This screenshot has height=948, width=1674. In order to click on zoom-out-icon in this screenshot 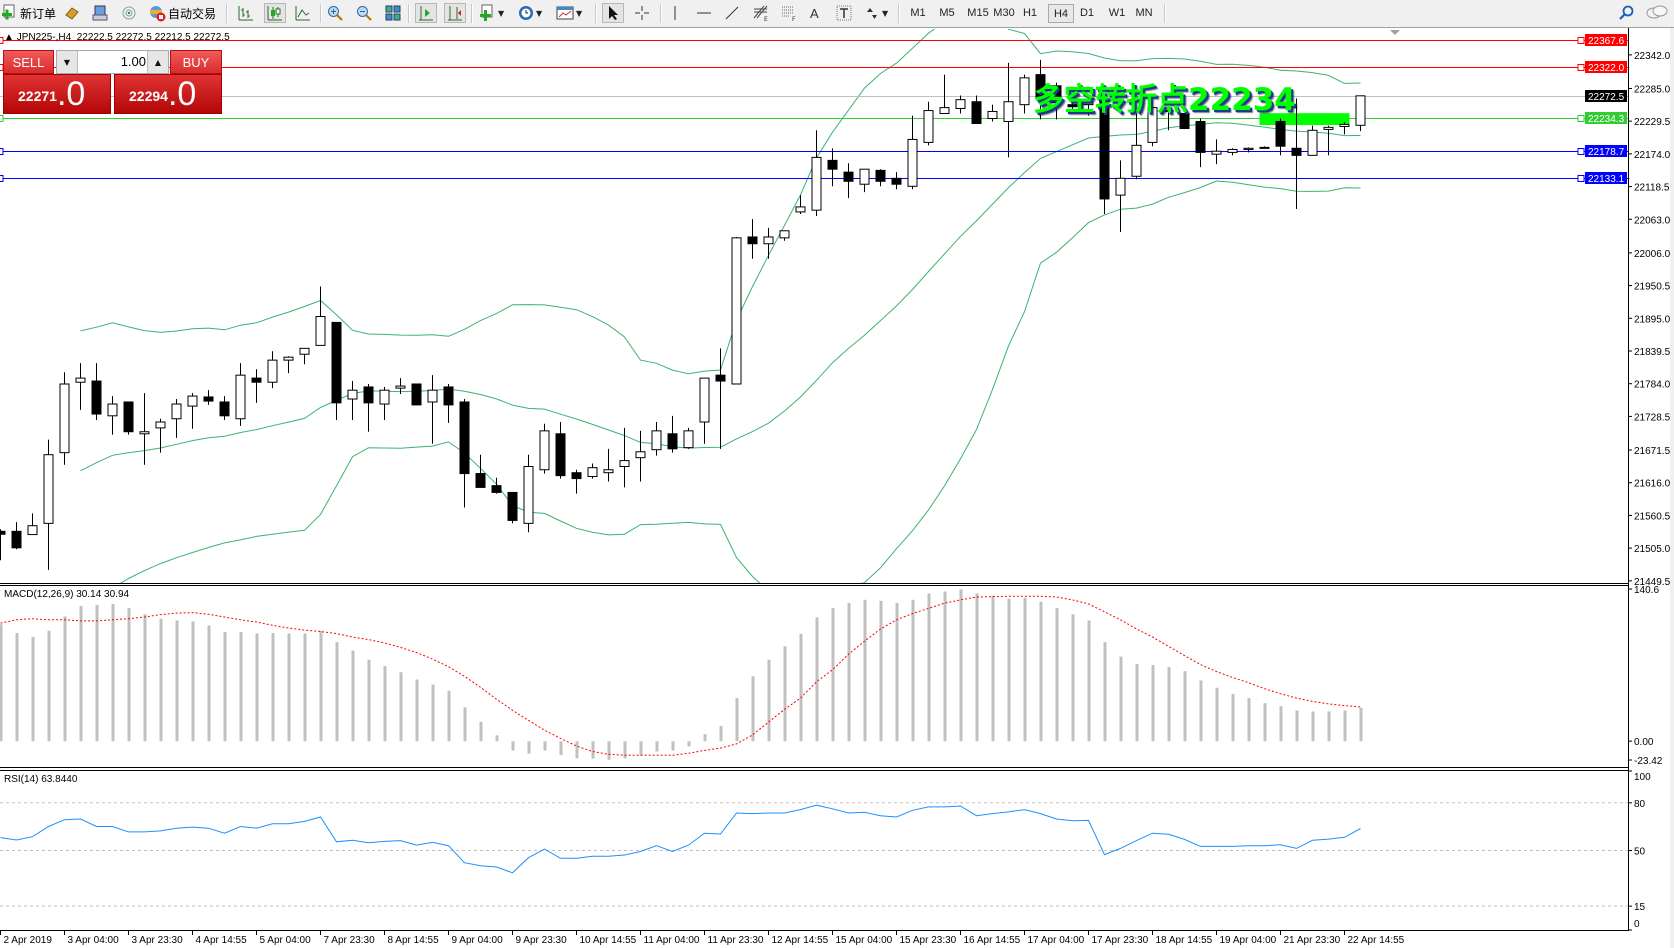, I will do `click(364, 13)`.